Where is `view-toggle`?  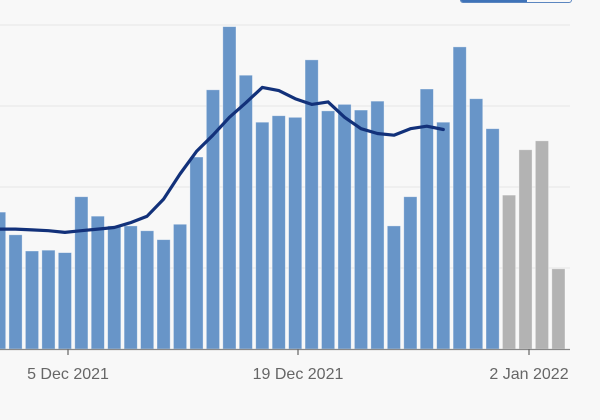 view-toggle is located at coordinates (516, 1).